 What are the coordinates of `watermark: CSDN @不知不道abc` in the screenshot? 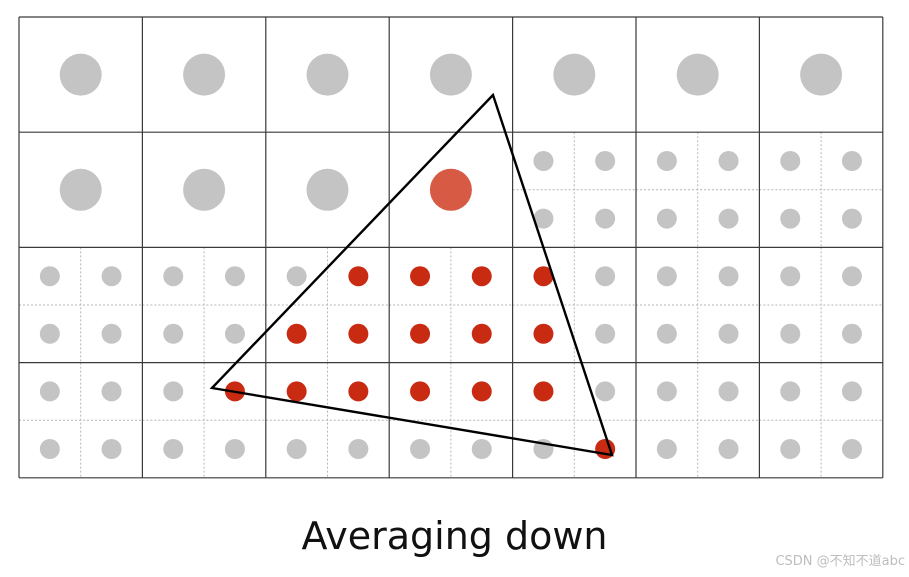 It's located at (840, 561).